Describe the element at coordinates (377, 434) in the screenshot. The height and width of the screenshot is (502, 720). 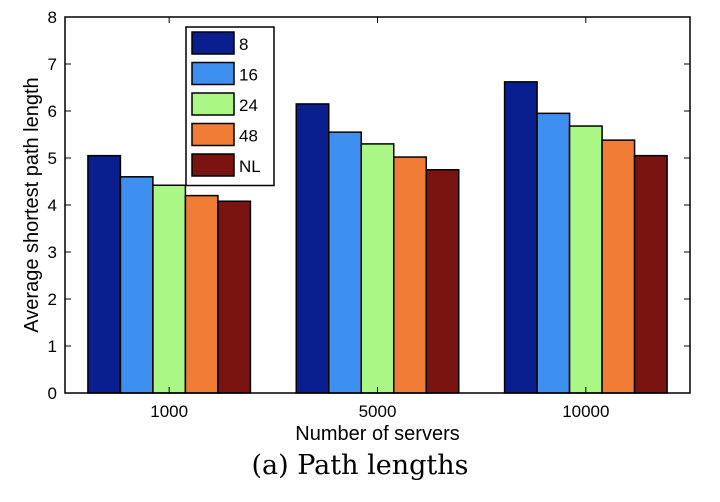
I see `x-axis-label: Number of servers` at that location.